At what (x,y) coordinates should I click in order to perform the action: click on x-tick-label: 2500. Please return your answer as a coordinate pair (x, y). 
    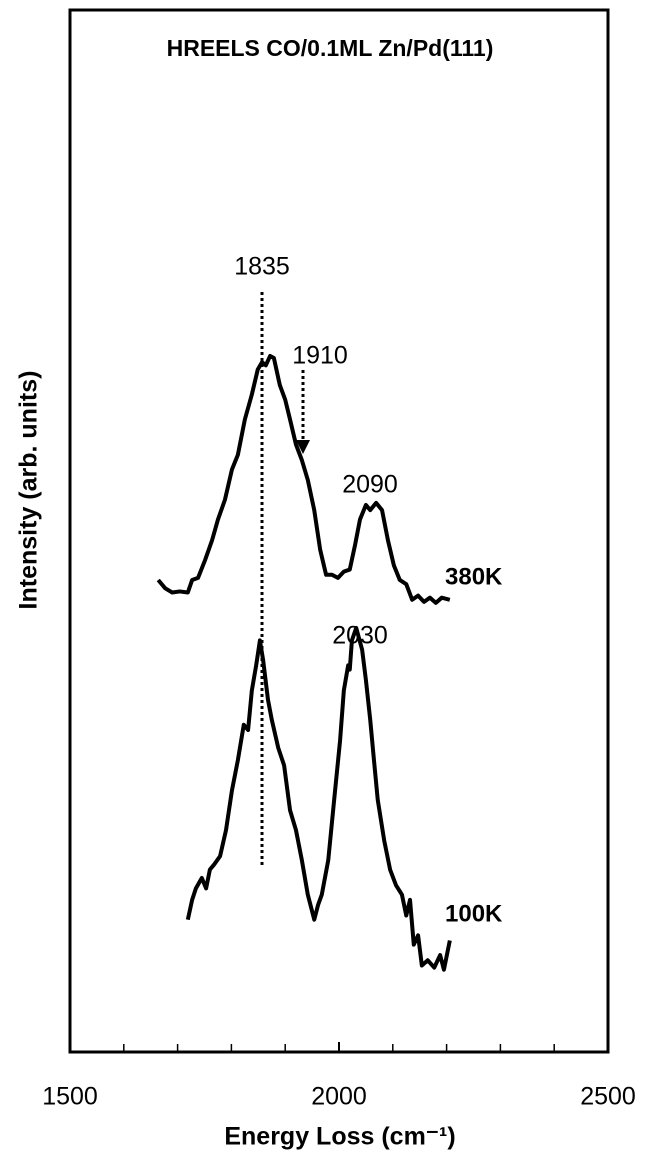
    Looking at the image, I should click on (608, 1097).